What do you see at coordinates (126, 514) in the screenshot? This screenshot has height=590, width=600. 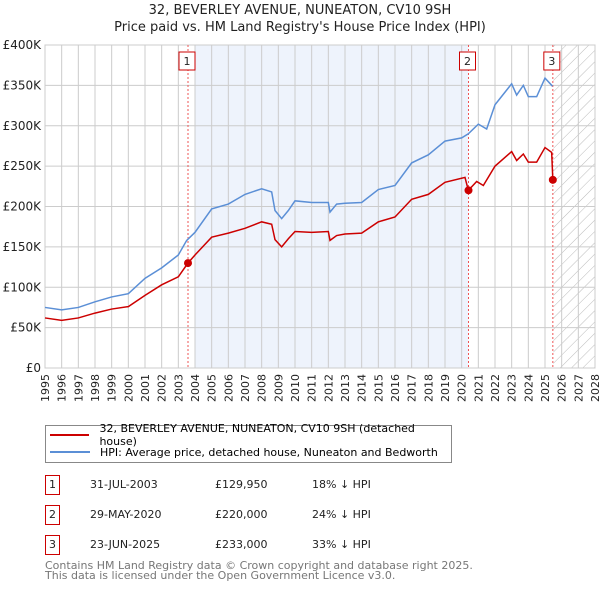 I see `sale-date: 29-MAY-2020` at bounding box center [126, 514].